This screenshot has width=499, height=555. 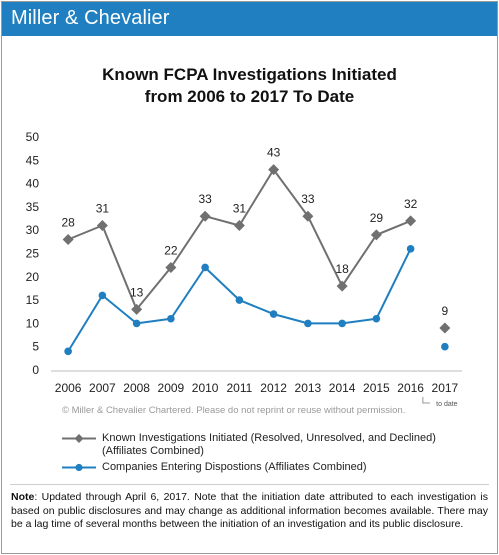 What do you see at coordinates (79, 438) in the screenshot?
I see `legend-swatch-investigations` at bounding box center [79, 438].